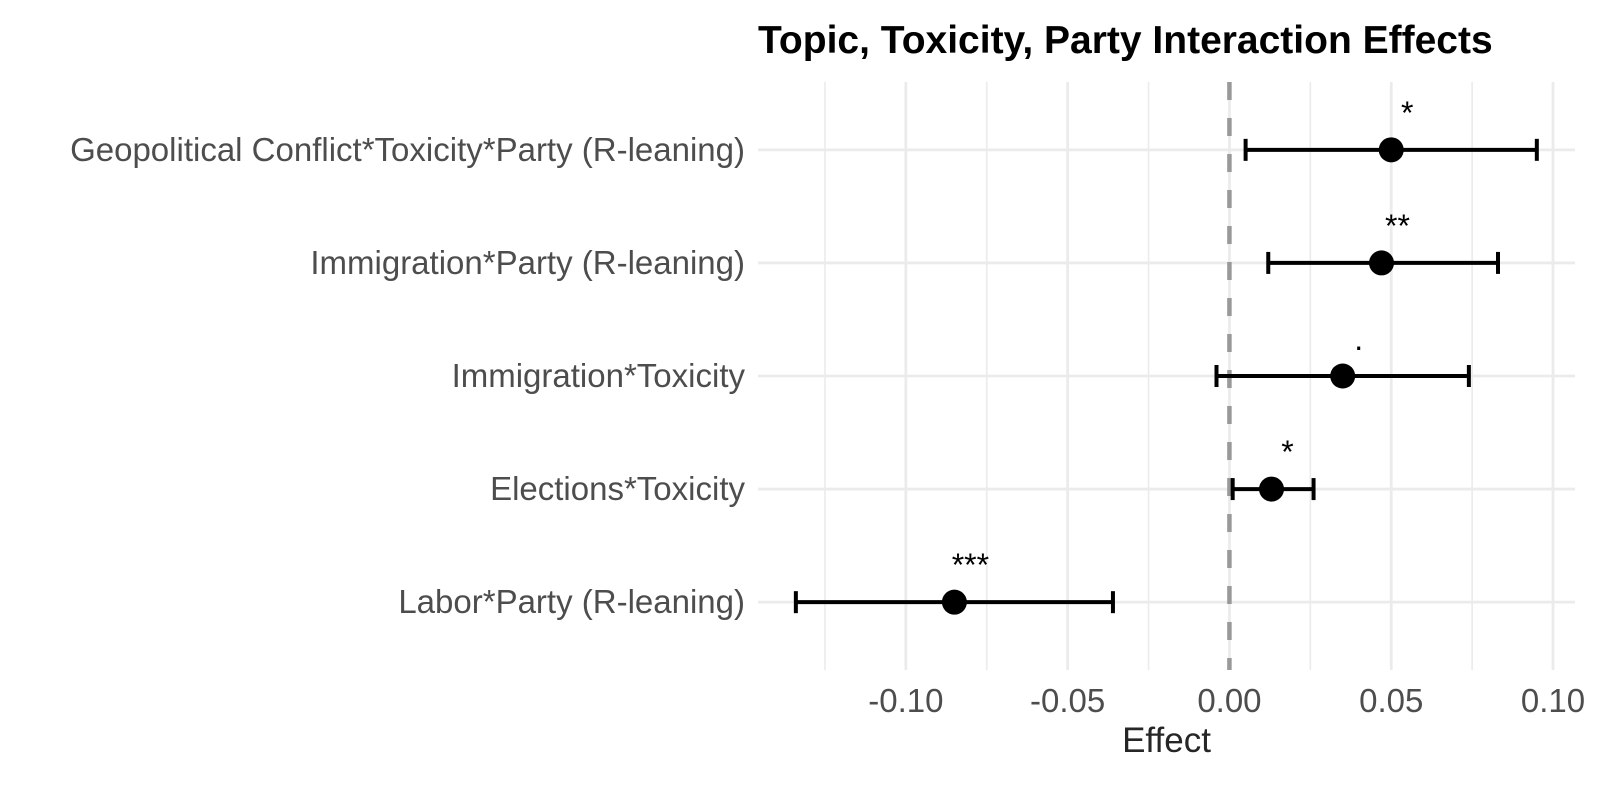 The width and height of the screenshot is (1600, 800). What do you see at coordinates (527, 262) in the screenshot?
I see `y-axis-category-label: Immigration*Party (R-leaning)` at bounding box center [527, 262].